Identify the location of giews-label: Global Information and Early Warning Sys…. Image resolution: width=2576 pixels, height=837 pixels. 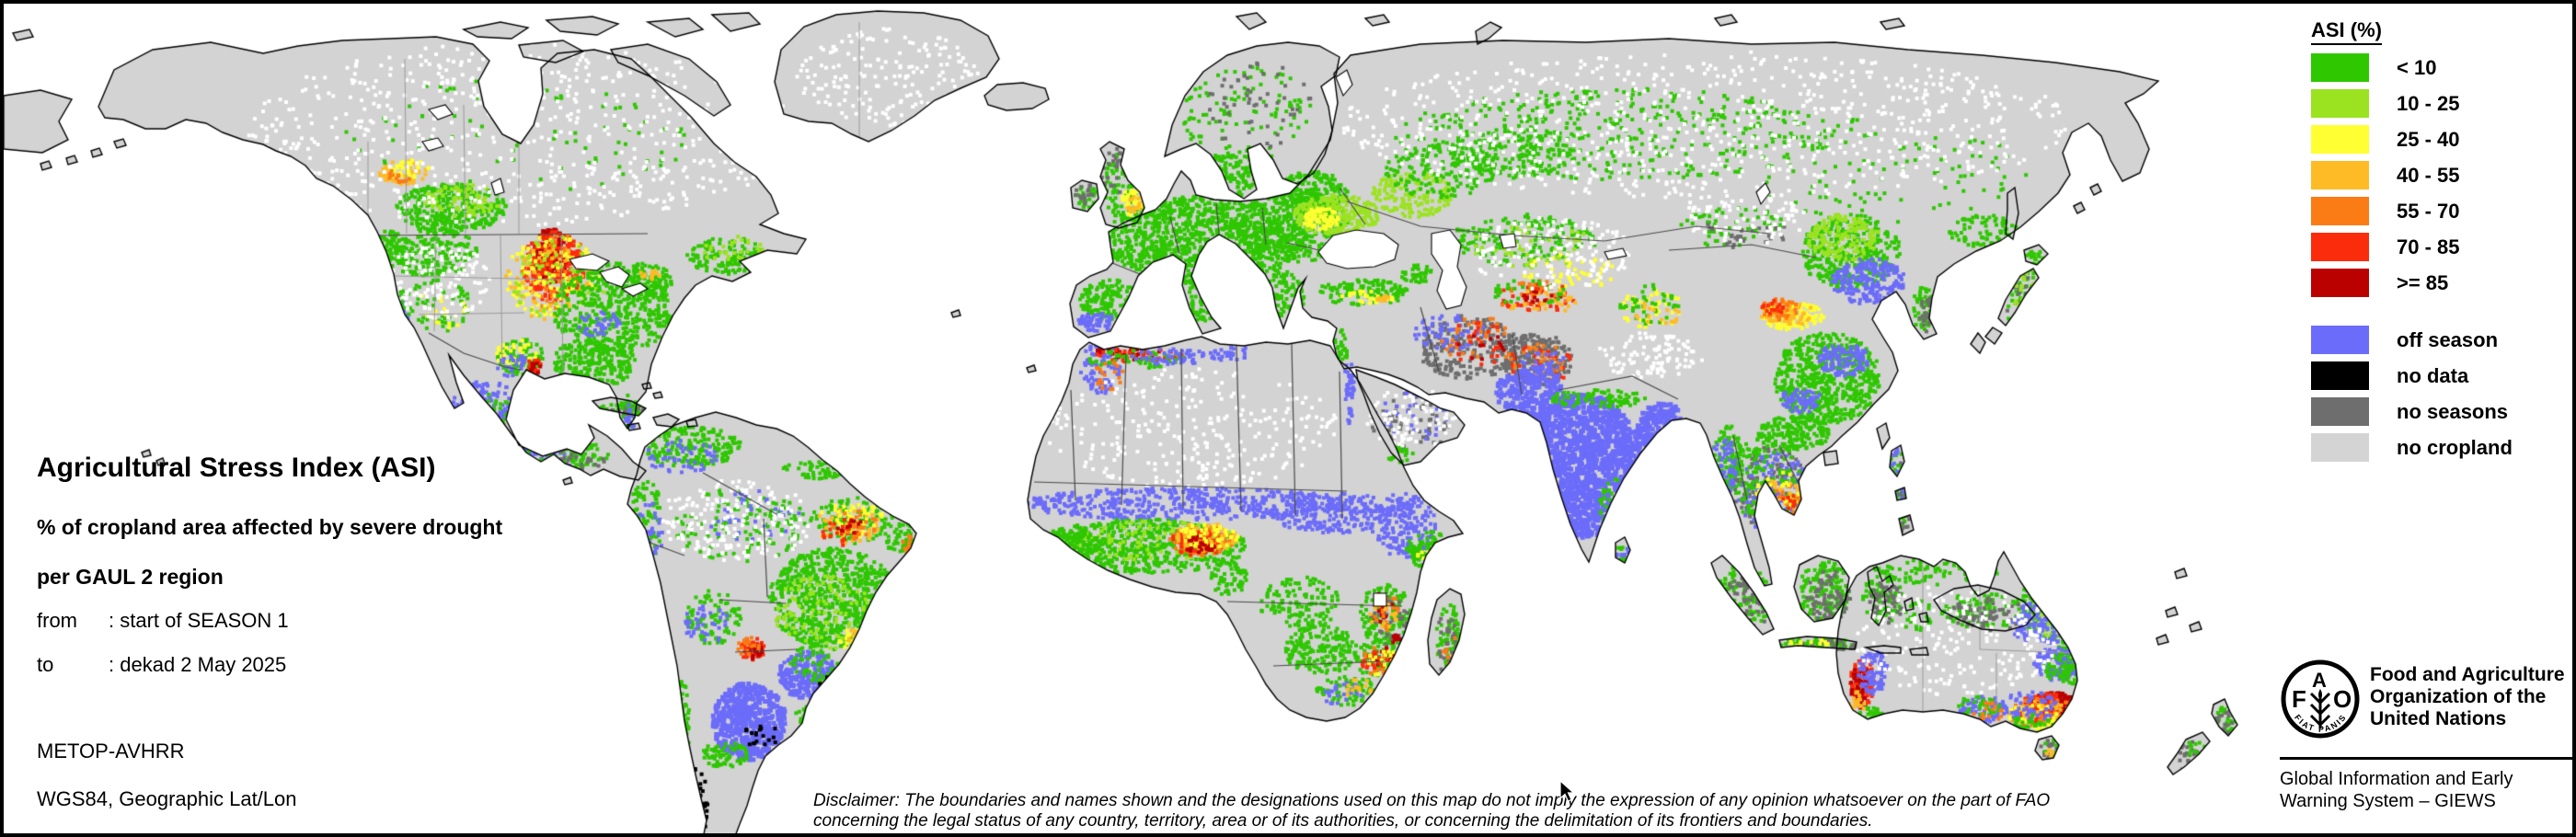
(2426, 790).